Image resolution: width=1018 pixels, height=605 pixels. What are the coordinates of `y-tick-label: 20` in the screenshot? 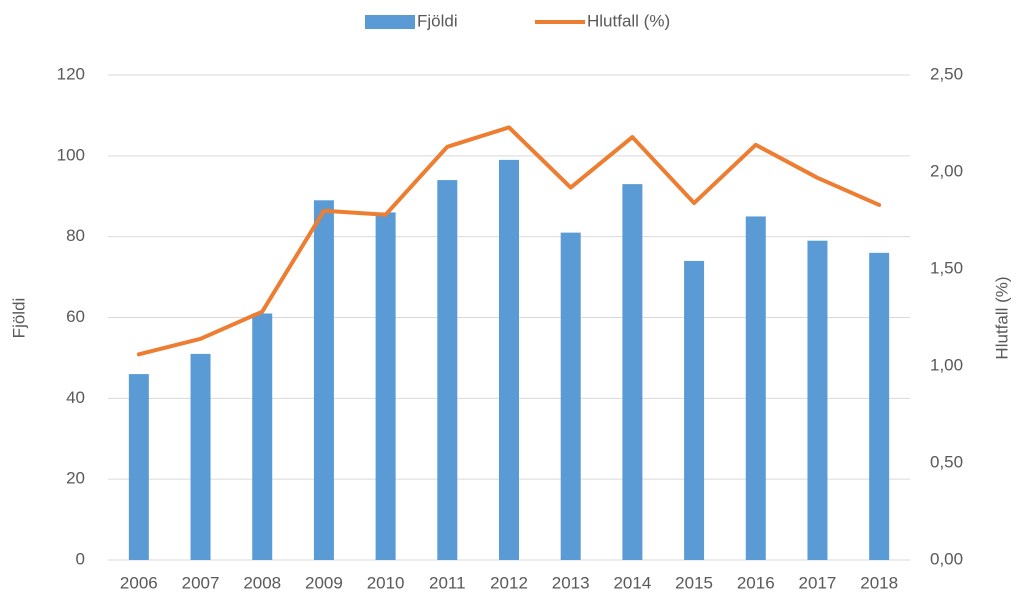 It's located at (75, 478).